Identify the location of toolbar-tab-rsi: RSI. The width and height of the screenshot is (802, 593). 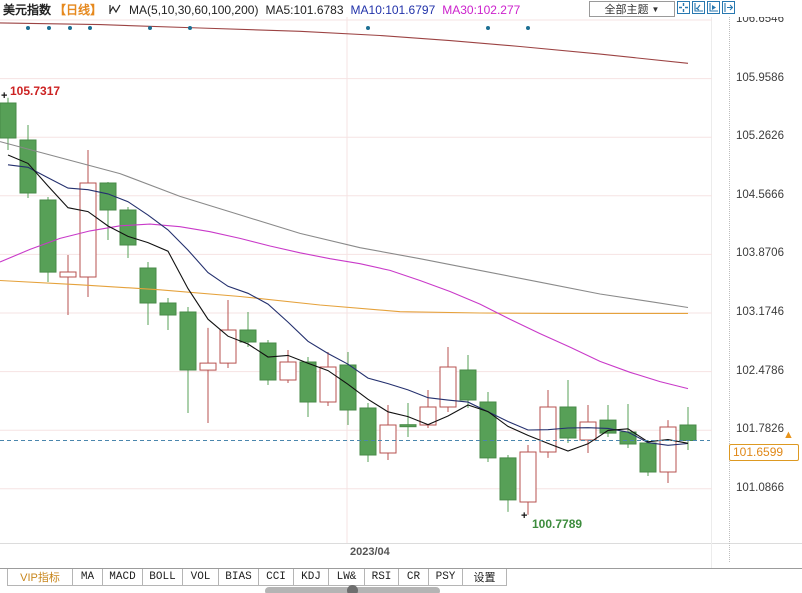
(382, 577).